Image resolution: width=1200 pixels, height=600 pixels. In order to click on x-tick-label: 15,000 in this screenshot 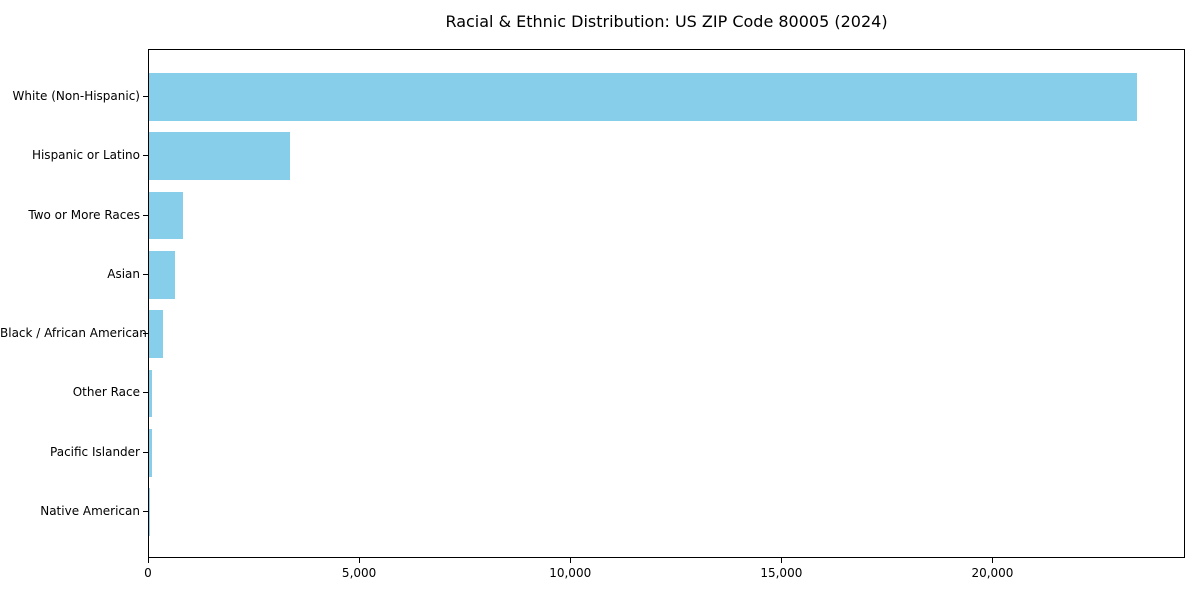, I will do `click(781, 573)`.